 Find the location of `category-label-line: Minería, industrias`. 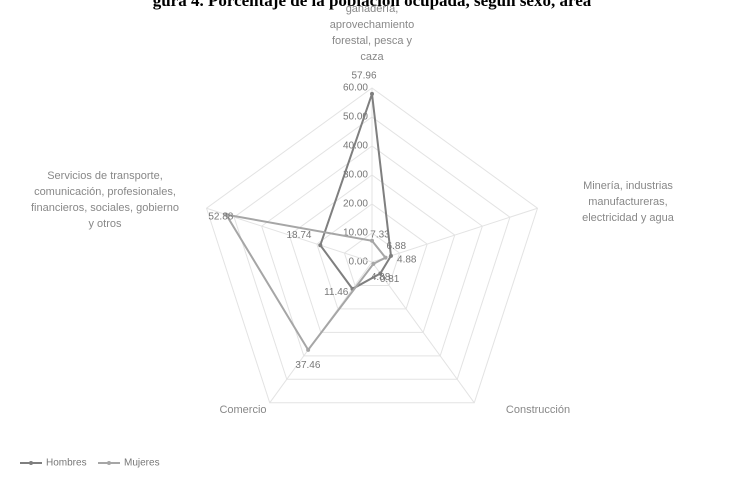

category-label-line: Minería, industrias is located at coordinates (628, 186).